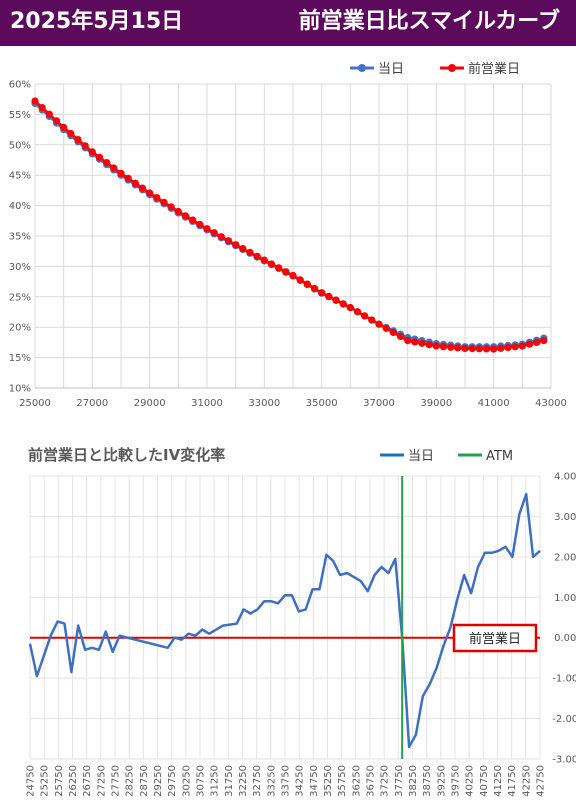 The height and width of the screenshot is (802, 576). What do you see at coordinates (494, 403) in the screenshot?
I see `chart1-x-tick-label: 41000` at bounding box center [494, 403].